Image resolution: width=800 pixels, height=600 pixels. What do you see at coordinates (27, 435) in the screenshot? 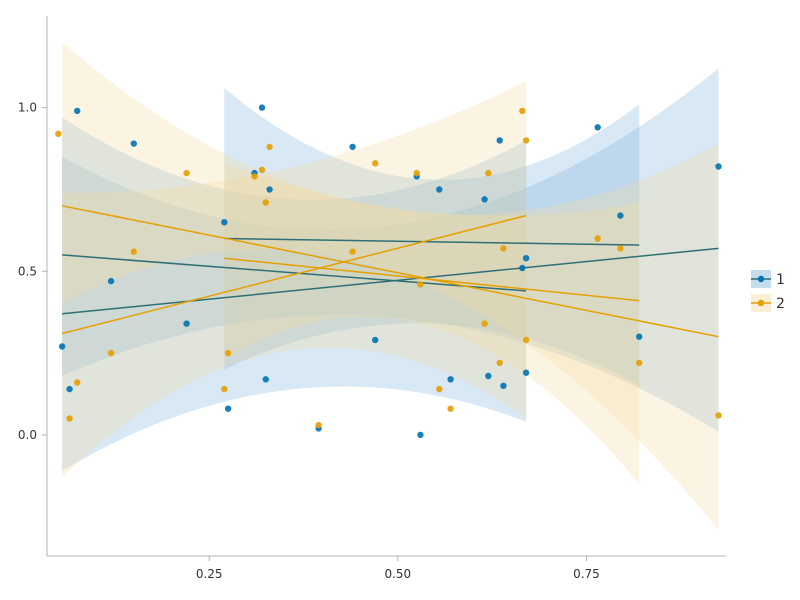
I see `y-tick-label: 0.0` at bounding box center [27, 435].